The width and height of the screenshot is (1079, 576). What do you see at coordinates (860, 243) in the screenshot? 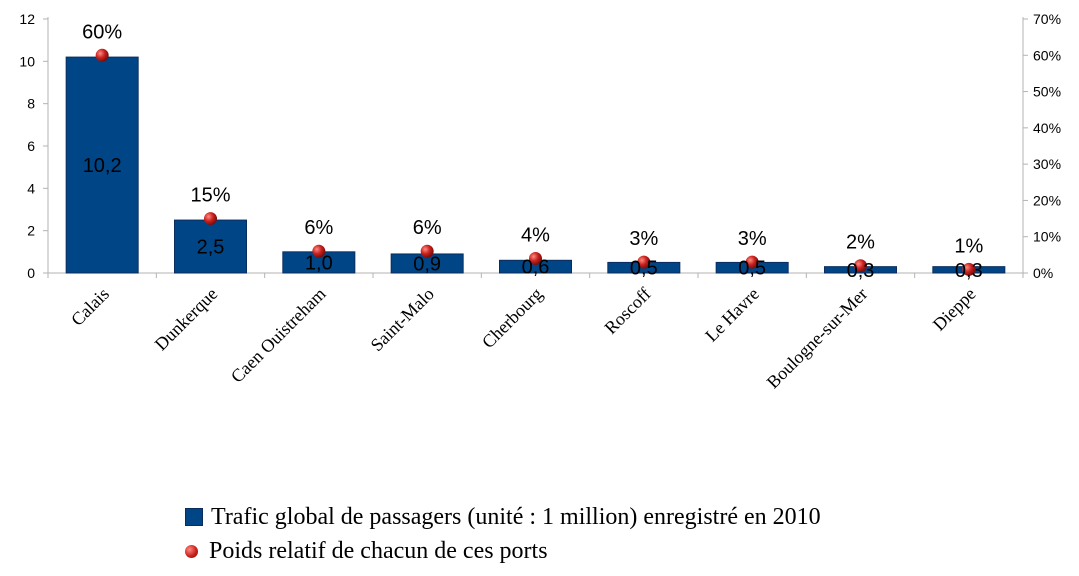
I see `percent-label: 2%` at bounding box center [860, 243].